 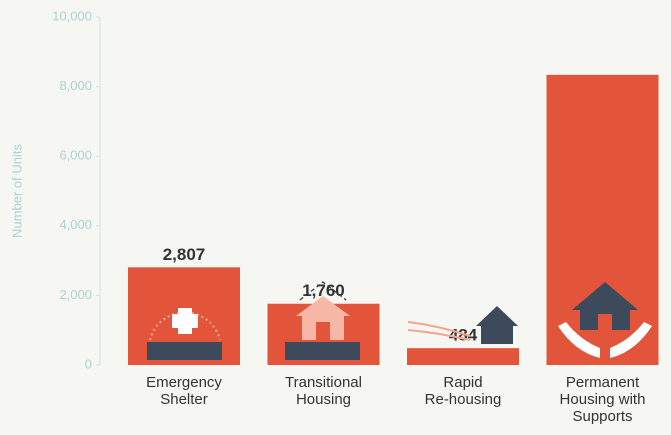 What do you see at coordinates (463, 335) in the screenshot?
I see `value-label: 484` at bounding box center [463, 335].